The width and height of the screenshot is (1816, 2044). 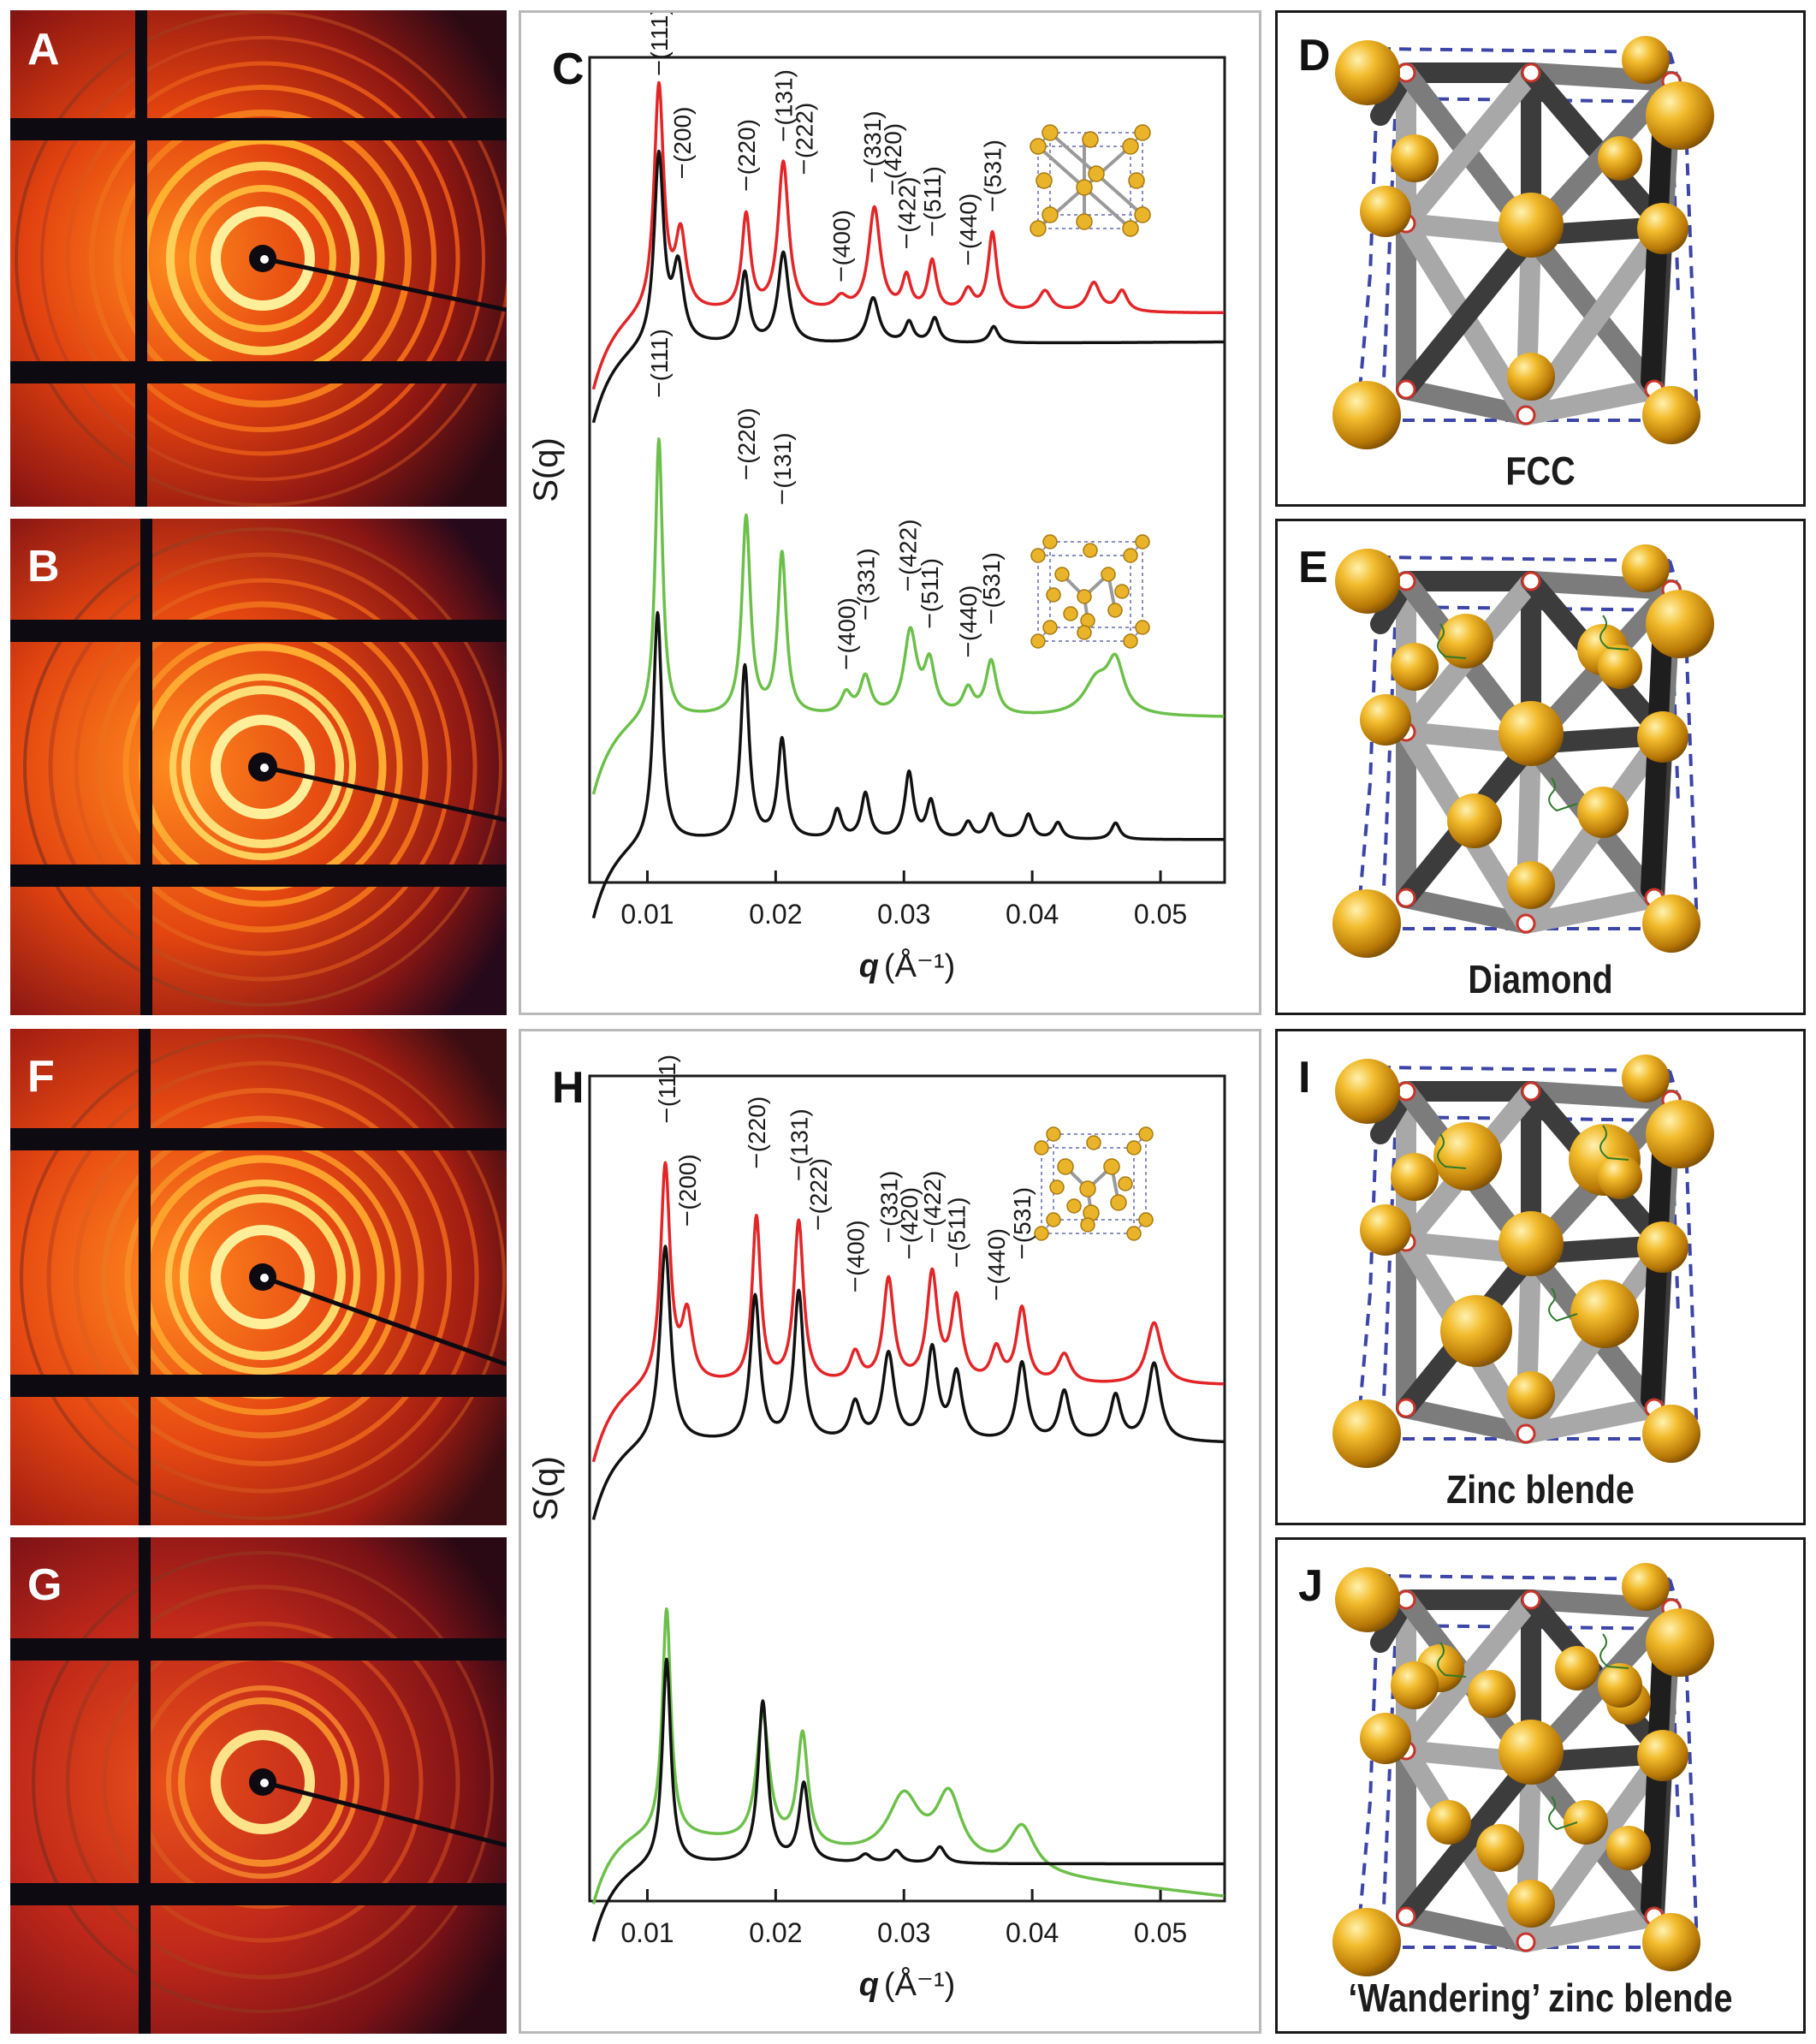 I want to click on structure-caption-d: FCC, so click(x=1540, y=471).